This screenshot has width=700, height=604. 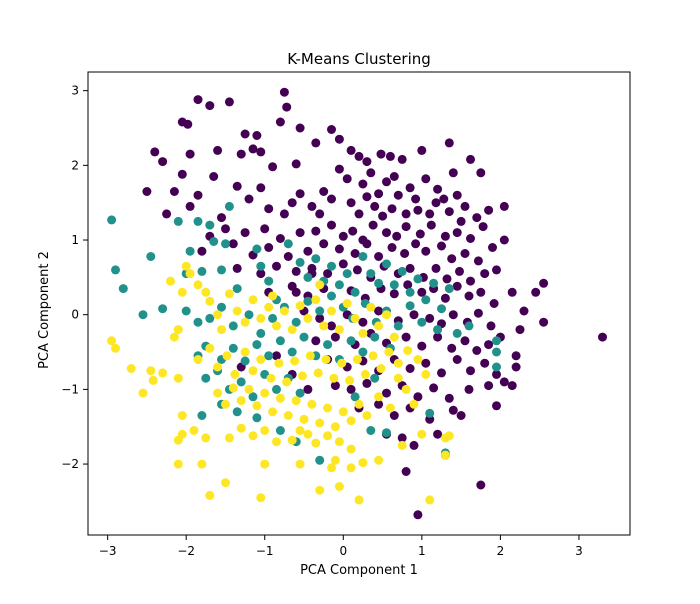 What do you see at coordinates (579, 551) in the screenshot?
I see `x-tick-label: 3` at bounding box center [579, 551].